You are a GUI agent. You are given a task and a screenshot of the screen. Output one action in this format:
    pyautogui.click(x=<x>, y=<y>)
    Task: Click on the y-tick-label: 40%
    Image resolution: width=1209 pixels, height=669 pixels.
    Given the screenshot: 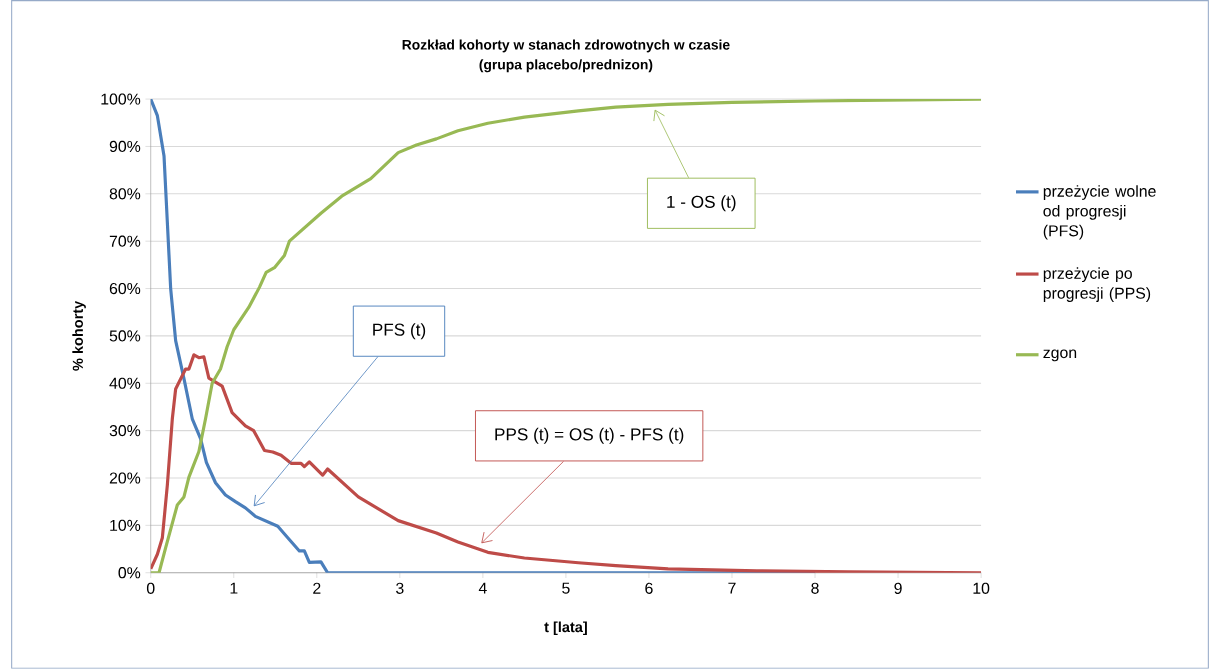 What is the action you would take?
    pyautogui.click(x=125, y=383)
    